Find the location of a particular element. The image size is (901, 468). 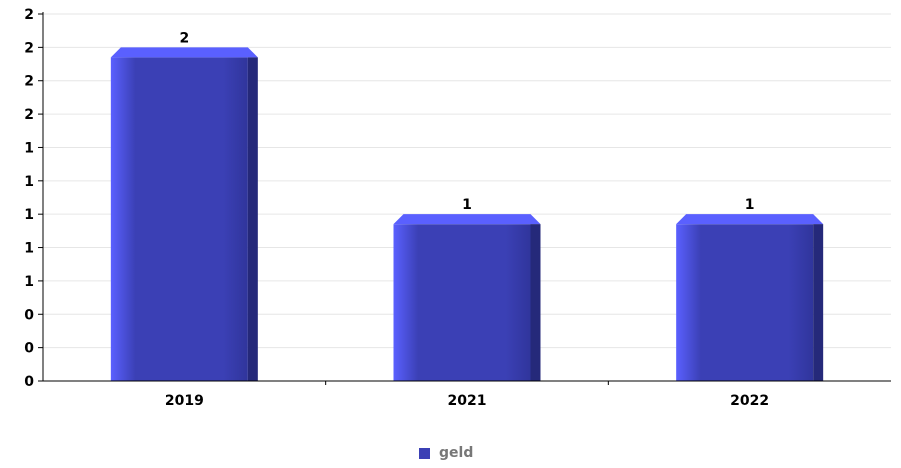

bar-2019 is located at coordinates (184, 214).